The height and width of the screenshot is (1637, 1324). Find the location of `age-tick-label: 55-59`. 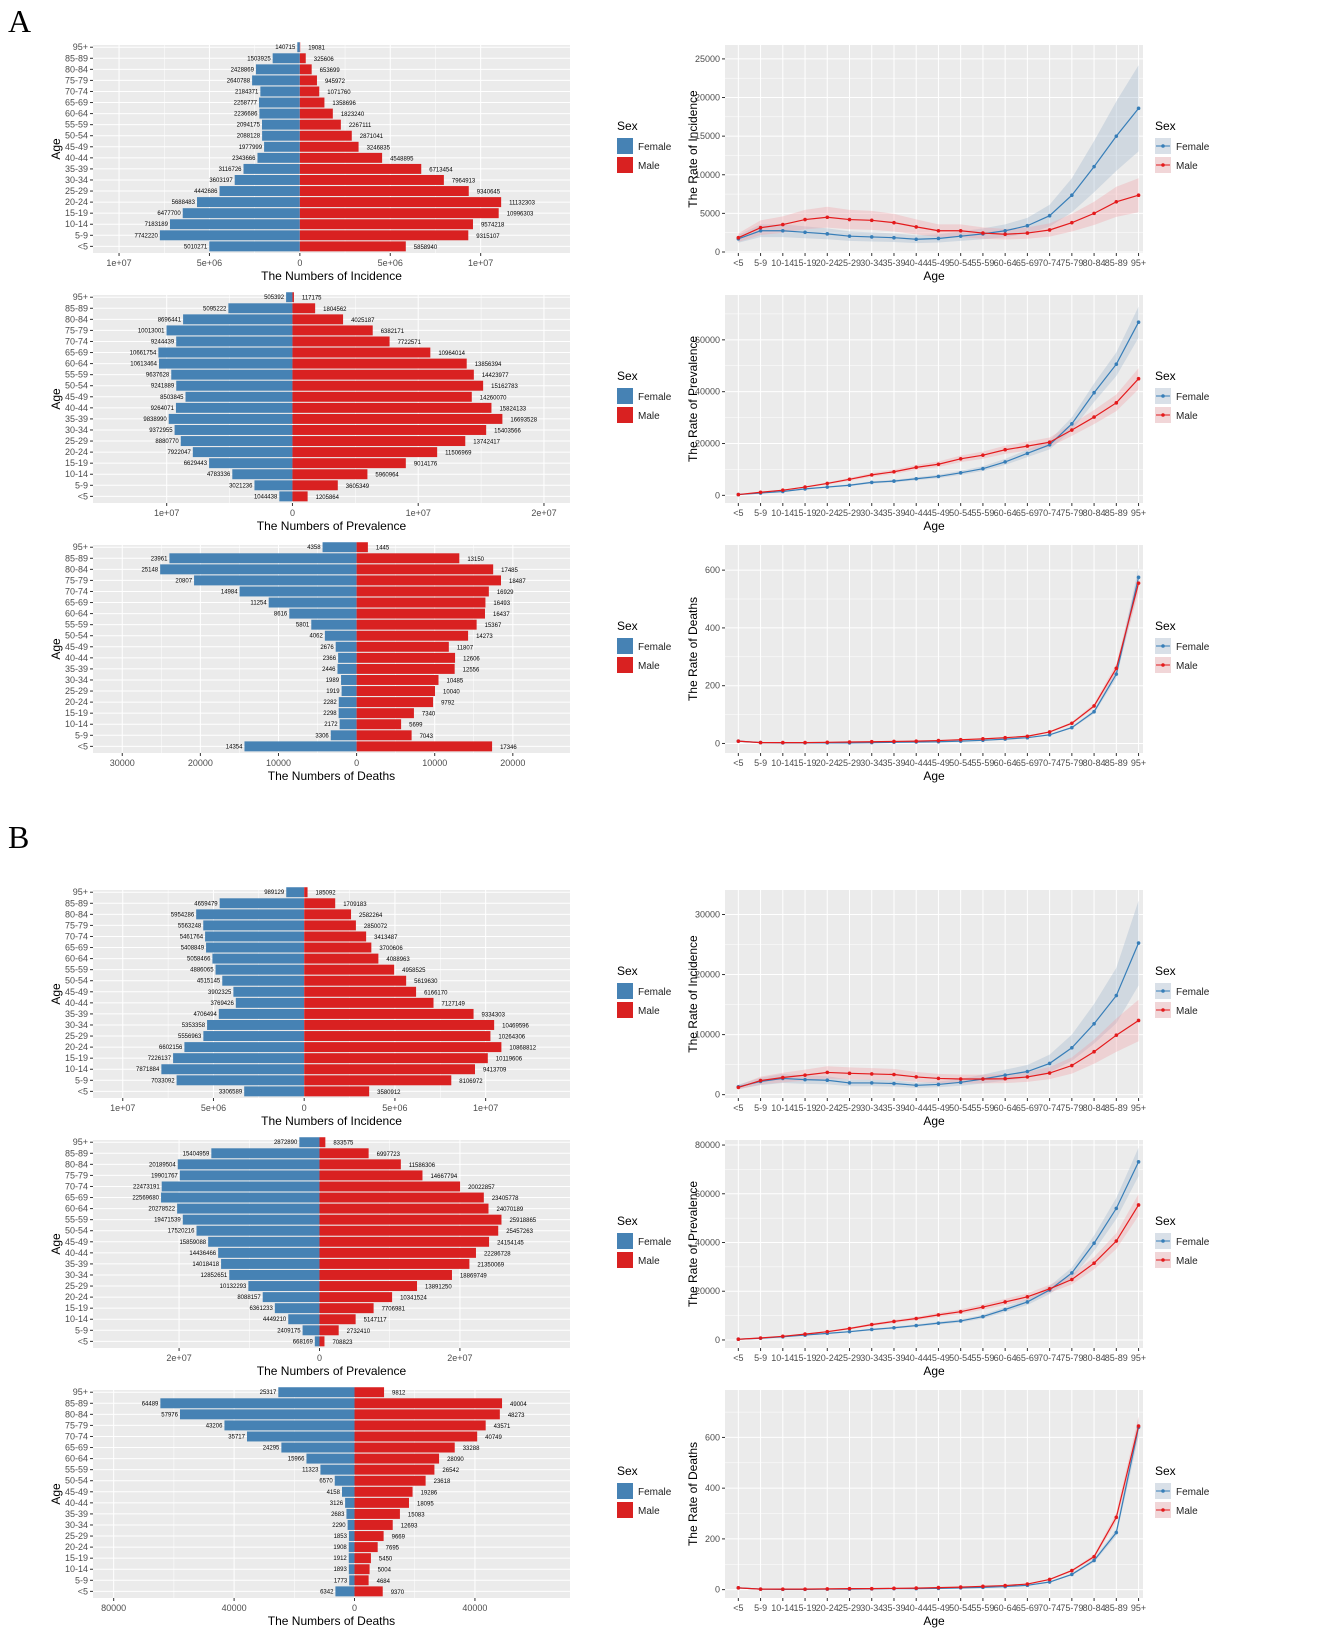

age-tick-label: 55-59 is located at coordinates (982, 763).